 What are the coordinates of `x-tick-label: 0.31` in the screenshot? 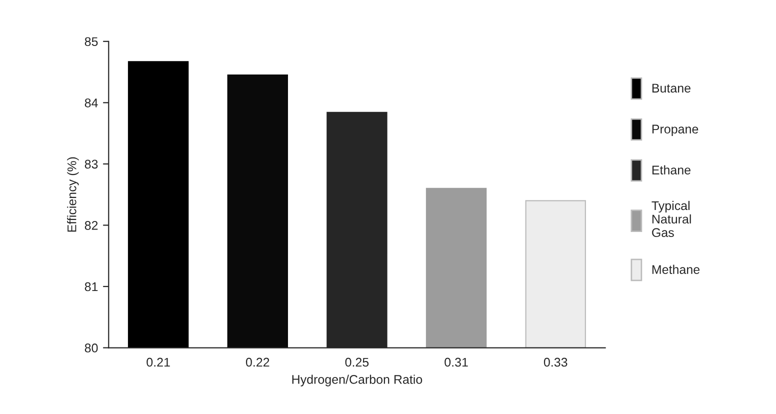 It's located at (456, 362).